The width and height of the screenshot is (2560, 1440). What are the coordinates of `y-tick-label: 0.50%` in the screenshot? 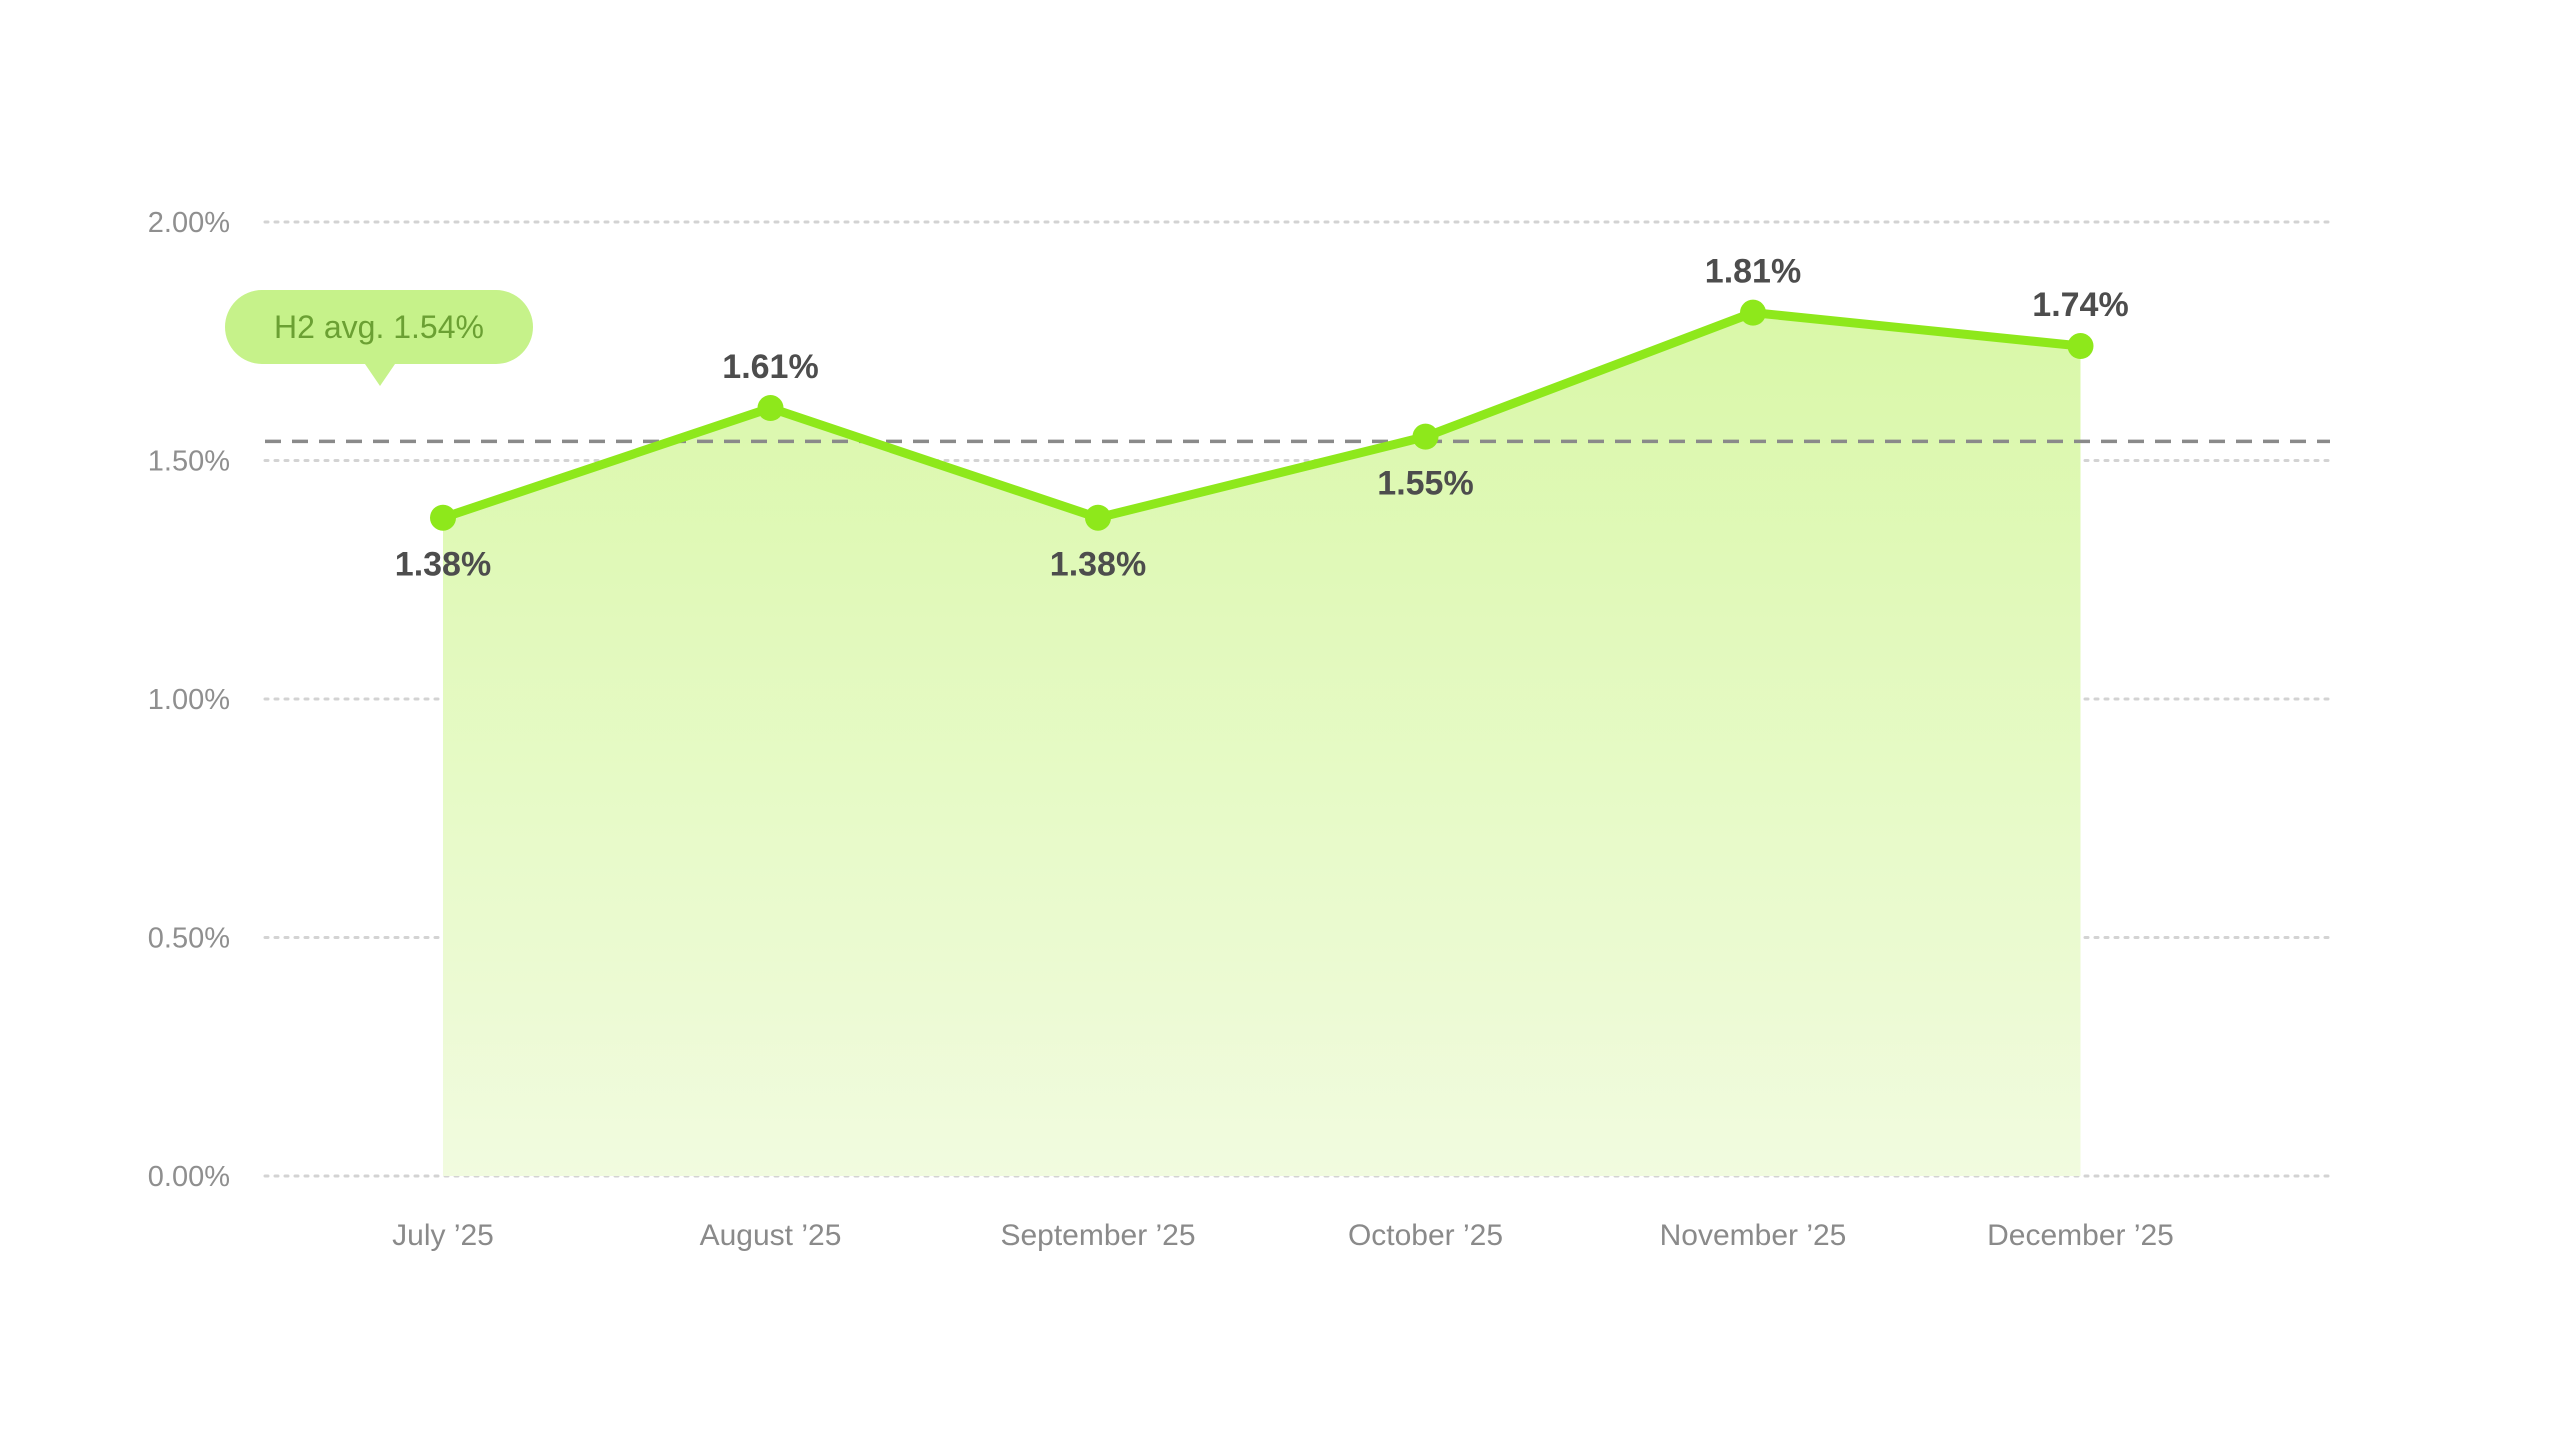 It's located at (189, 939).